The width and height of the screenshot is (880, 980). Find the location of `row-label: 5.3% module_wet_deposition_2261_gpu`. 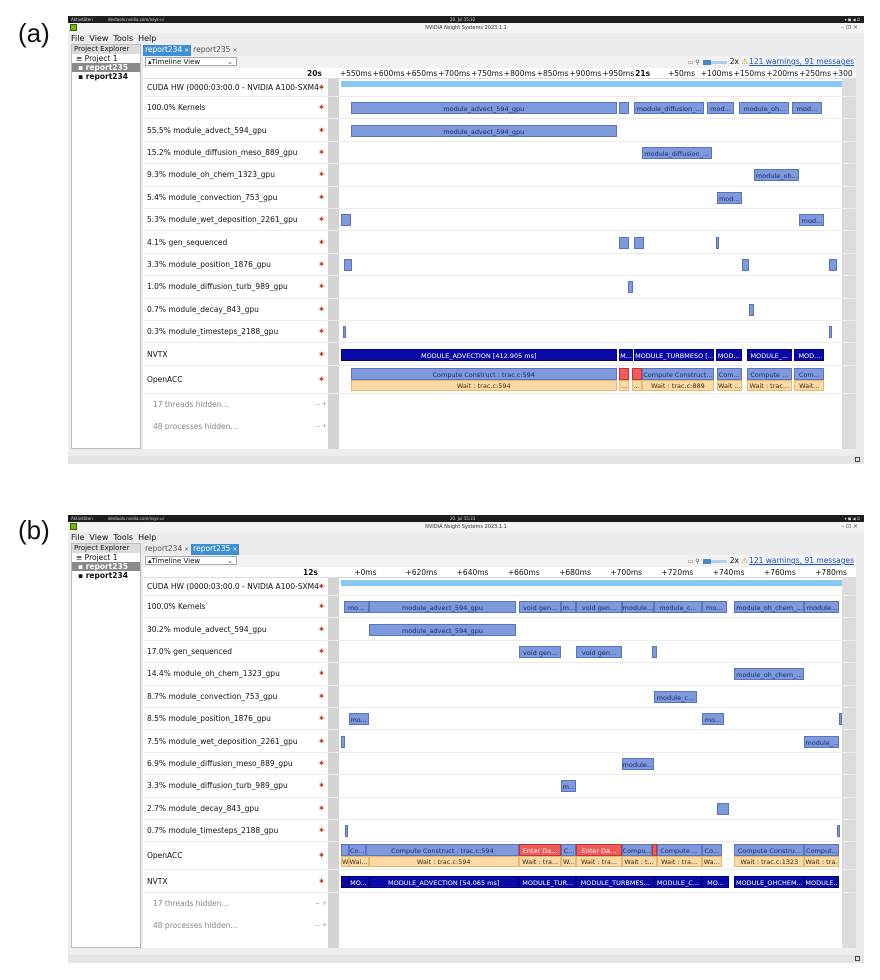

row-label: 5.3% module_wet_deposition_2261_gpu is located at coordinates (222, 220).